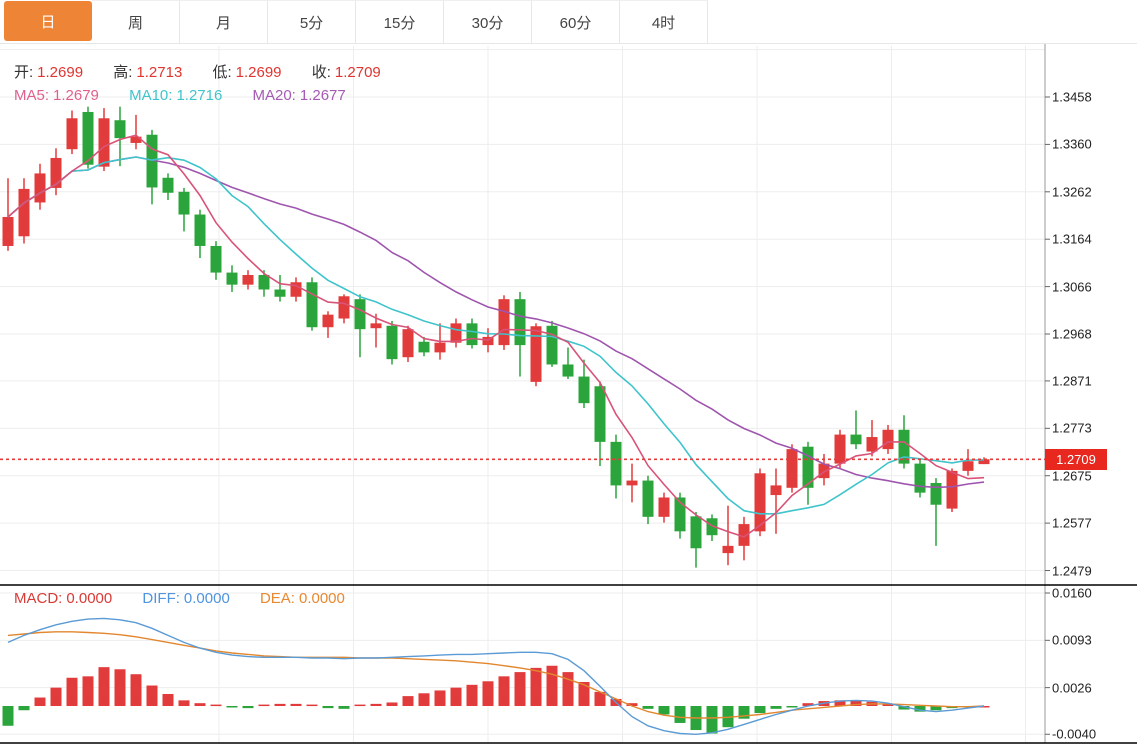 Image resolution: width=1137 pixels, height=749 pixels. Describe the element at coordinates (1072, 476) in the screenshot. I see `price-axis-label: 1.2675` at that location.